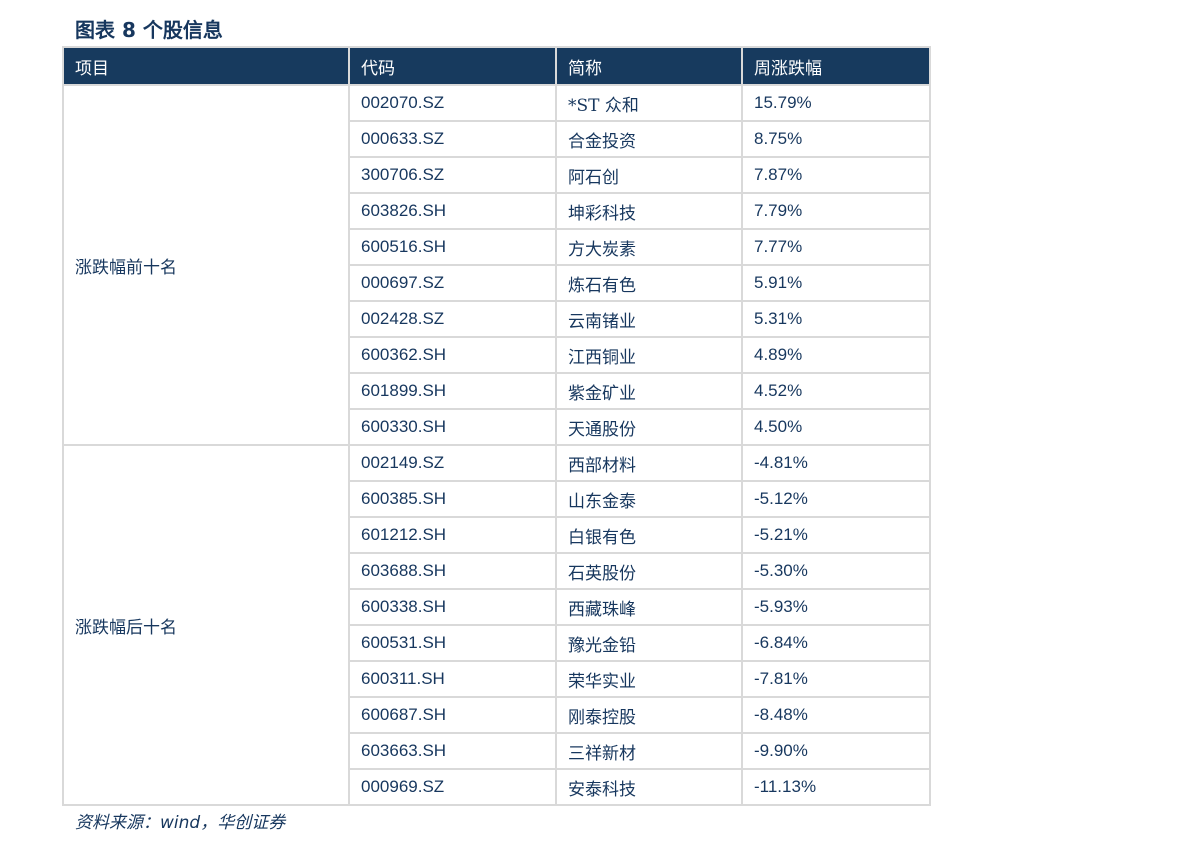 The width and height of the screenshot is (1191, 850). Describe the element at coordinates (649, 535) in the screenshot. I see `stock-name-cell: 白银有色` at that location.